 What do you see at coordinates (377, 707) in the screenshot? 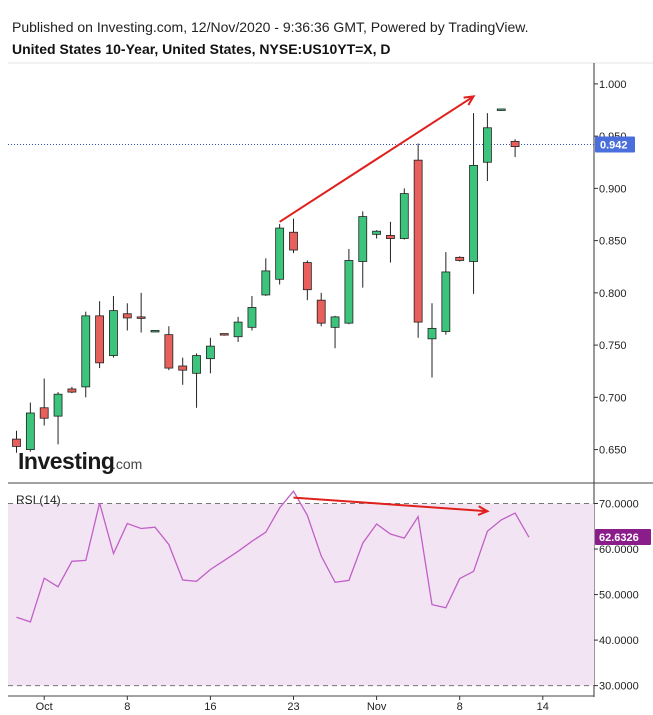
I see `time-tick-label: Nov` at bounding box center [377, 707].